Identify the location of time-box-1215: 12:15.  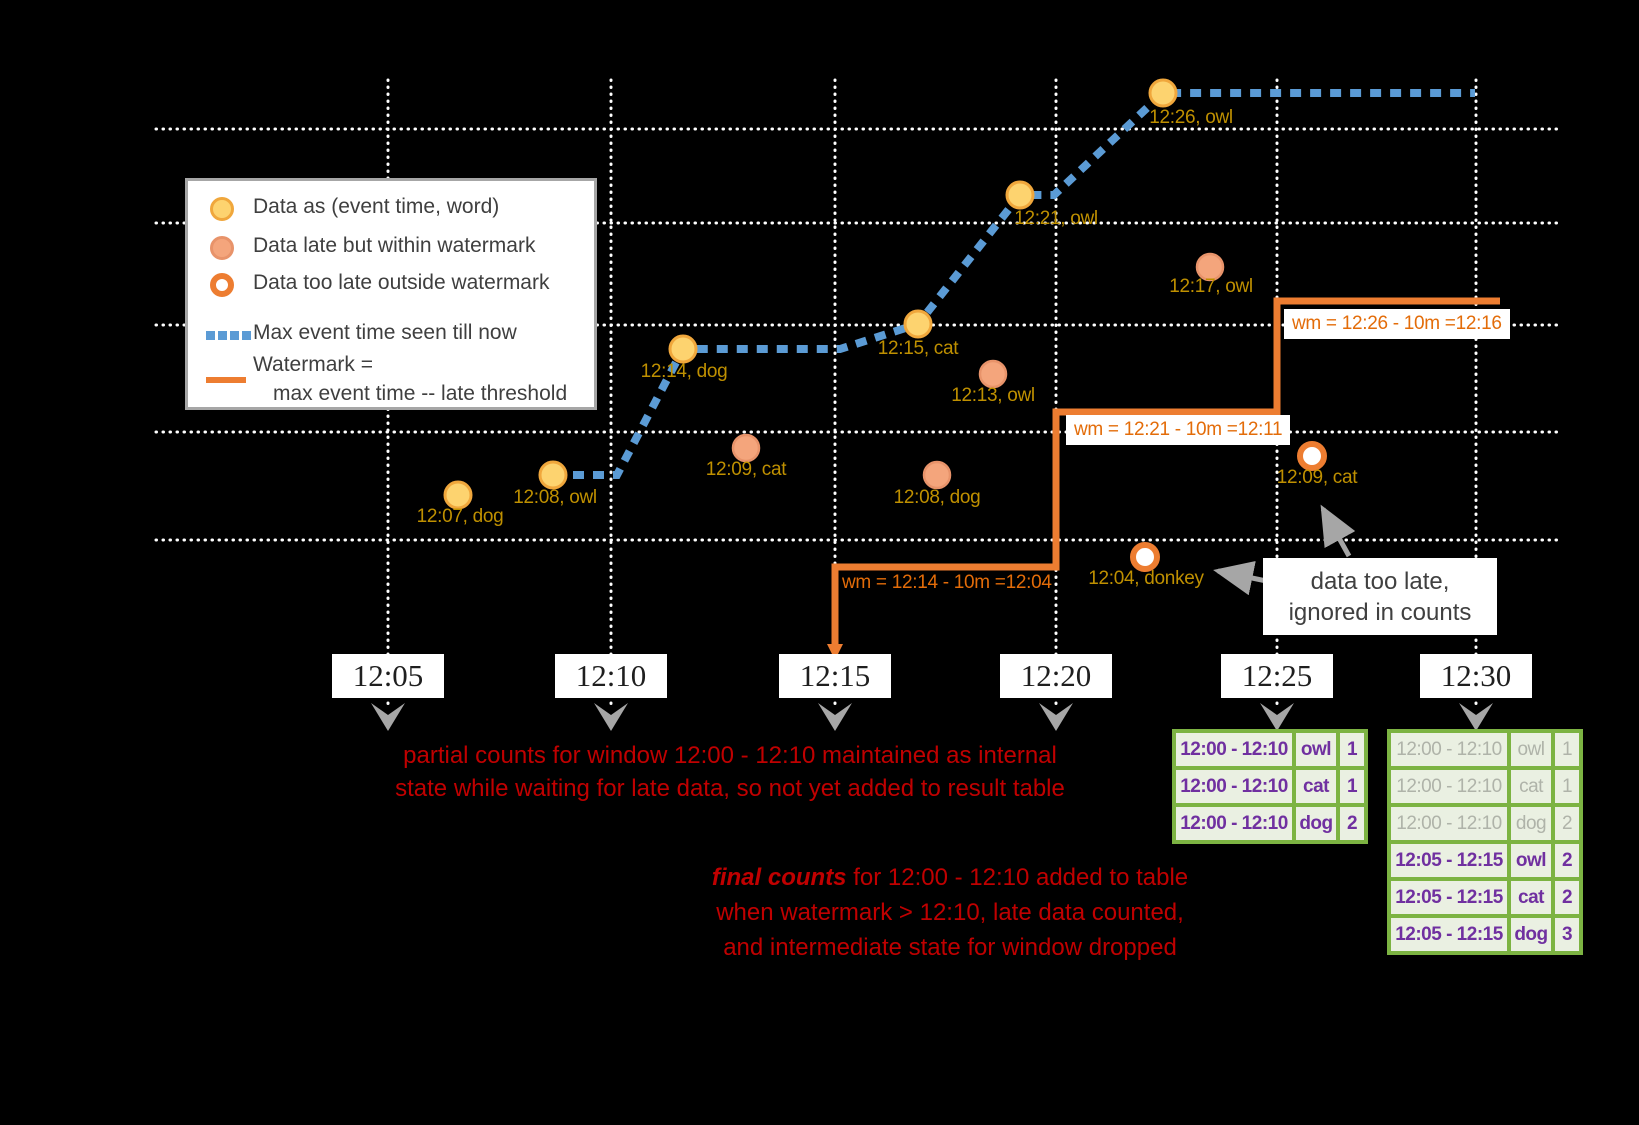
(835, 676).